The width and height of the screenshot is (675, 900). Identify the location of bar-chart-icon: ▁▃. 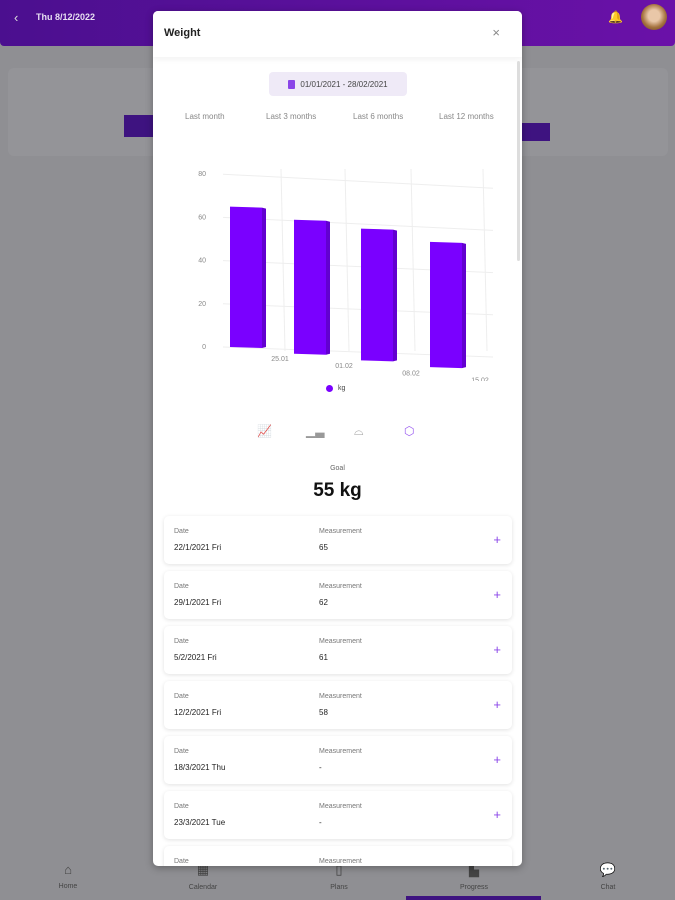
(315, 431).